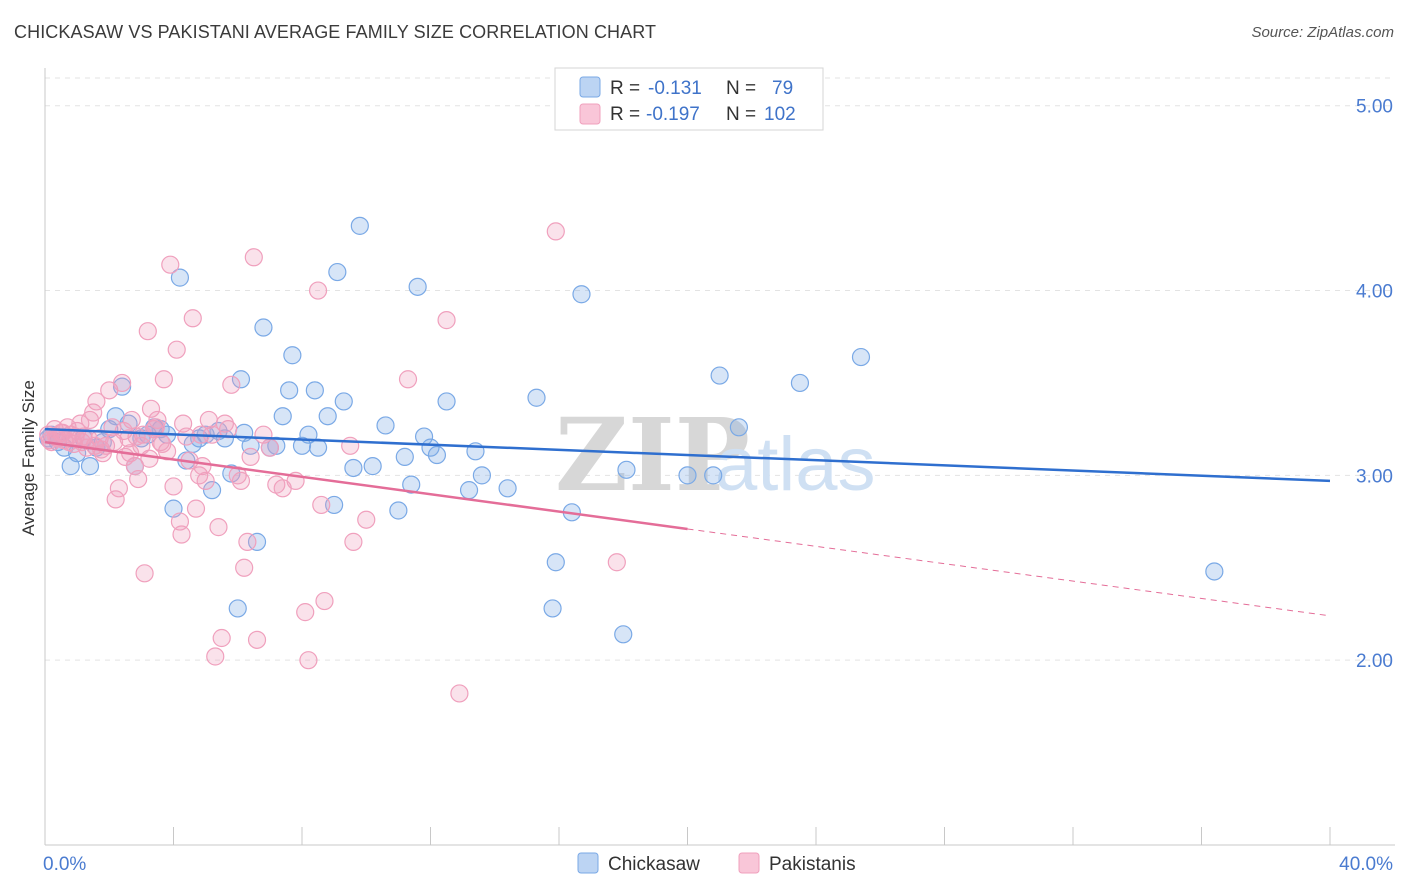 This screenshot has height=892, width=1406. I want to click on source-label: Source: ZipAtlas.com, so click(1322, 32).